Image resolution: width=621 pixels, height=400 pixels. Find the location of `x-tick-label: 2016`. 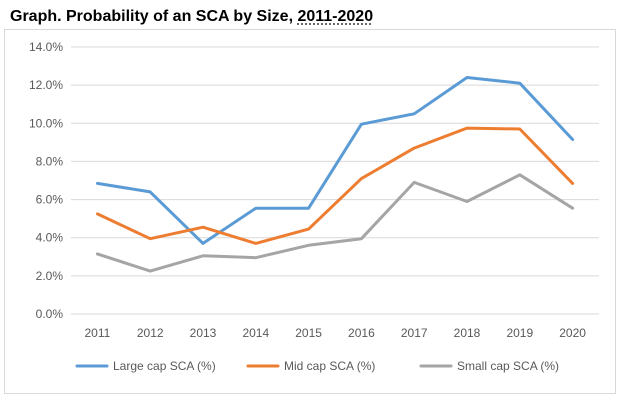

x-tick-label: 2016 is located at coordinates (361, 333).